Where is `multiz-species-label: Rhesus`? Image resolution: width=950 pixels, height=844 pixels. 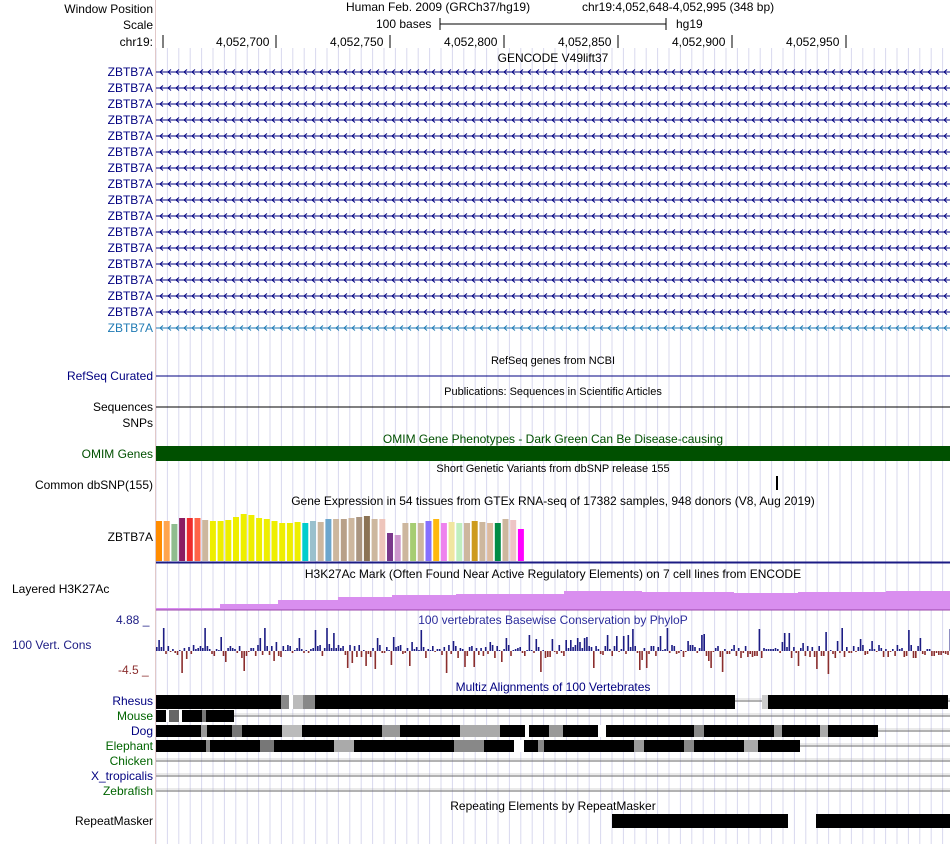
multiz-species-label: Rhesus is located at coordinates (132, 701).